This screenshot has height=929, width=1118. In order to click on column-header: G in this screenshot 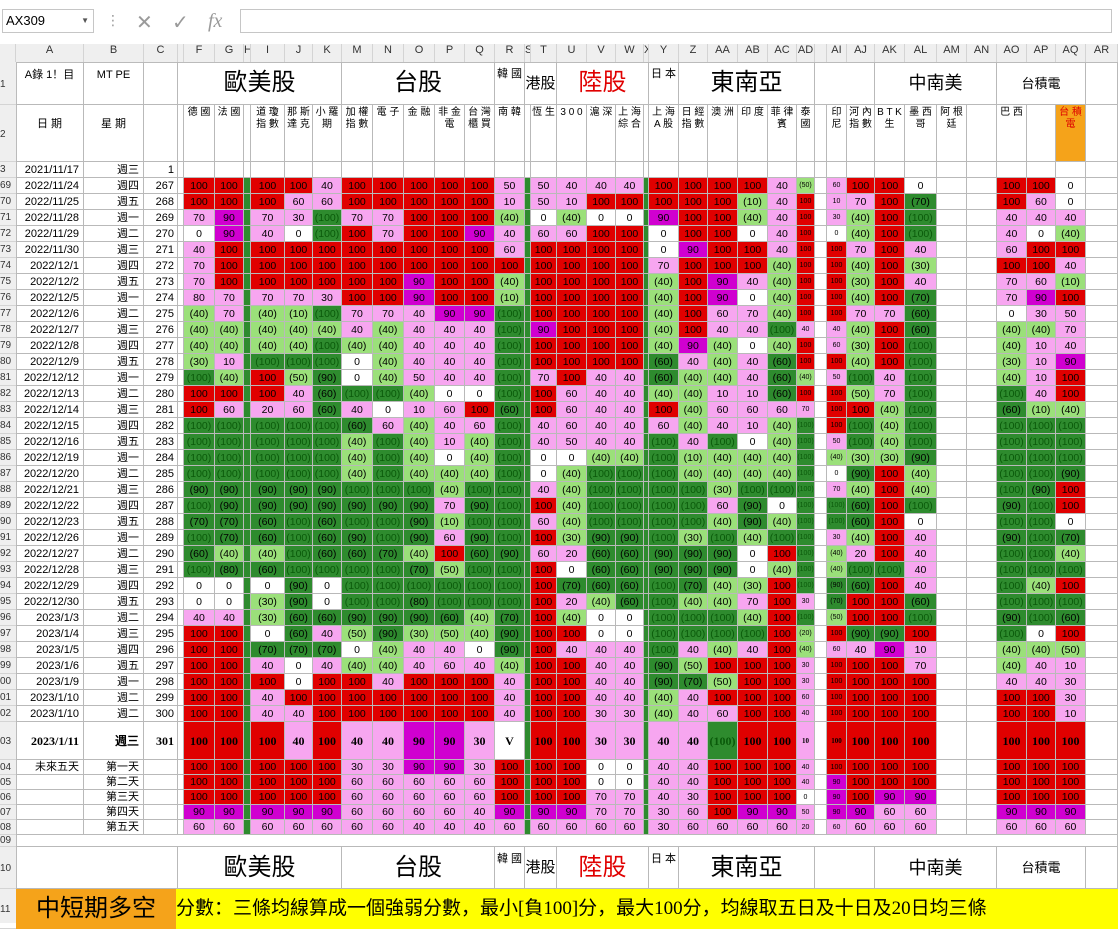, I will do `click(229, 53)`.